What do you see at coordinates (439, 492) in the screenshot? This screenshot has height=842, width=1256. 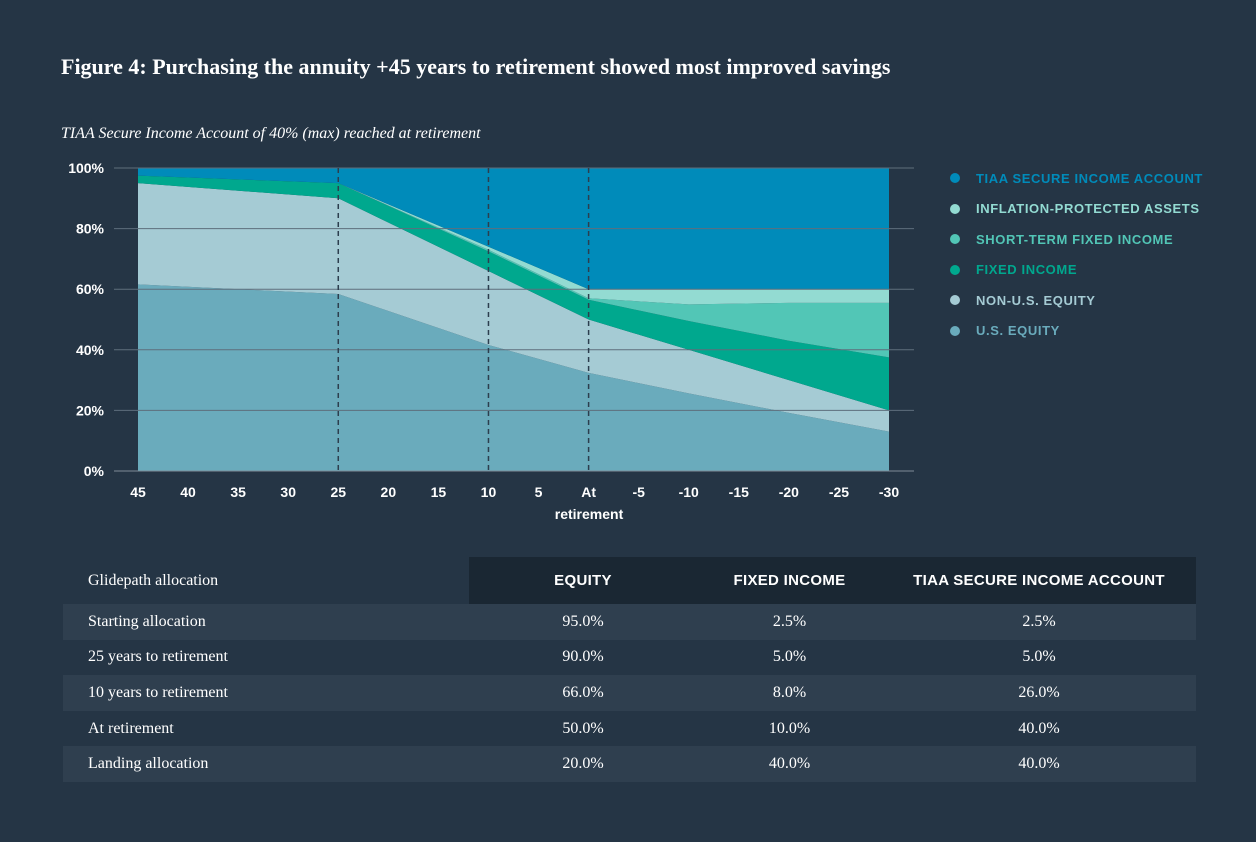 I see `x-tick-label: 15` at bounding box center [439, 492].